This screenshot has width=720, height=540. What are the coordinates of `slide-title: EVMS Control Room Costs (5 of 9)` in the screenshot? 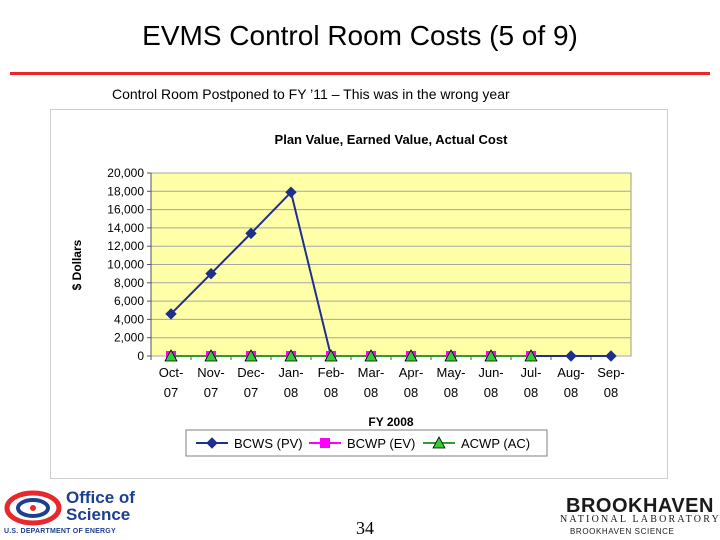 It's located at (360, 35).